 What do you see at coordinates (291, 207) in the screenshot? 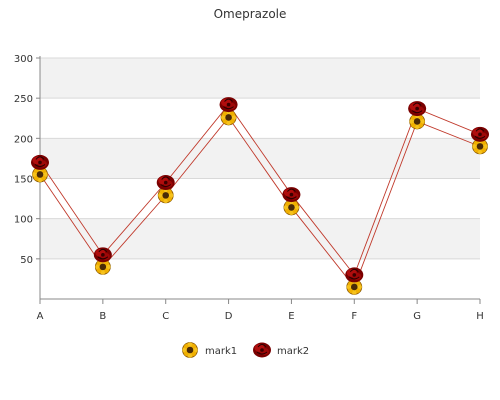
I see `sunflower-marker-E` at bounding box center [291, 207].